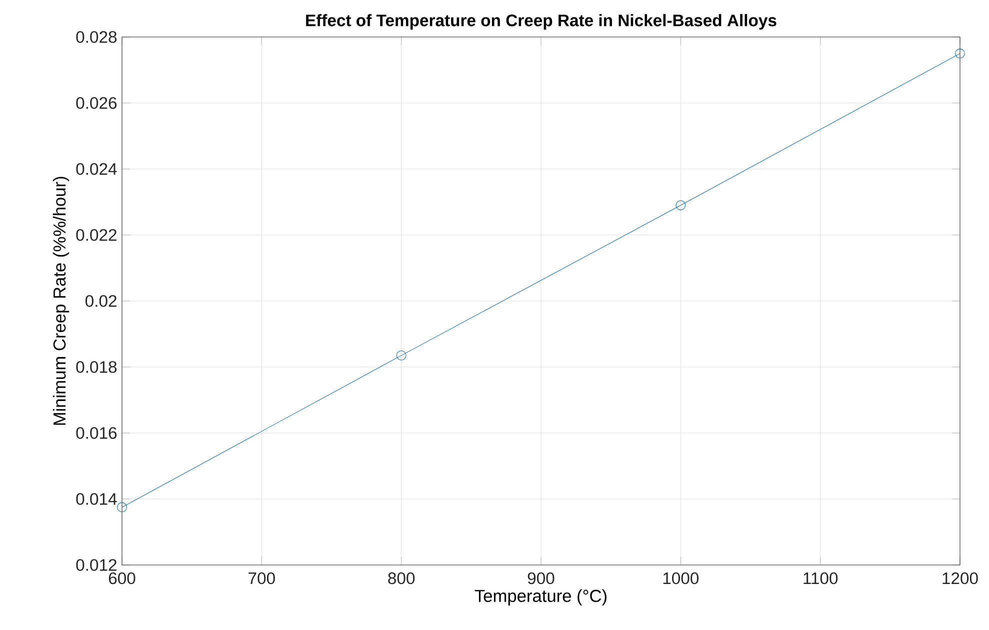 The height and width of the screenshot is (630, 989). What do you see at coordinates (821, 578) in the screenshot?
I see `x-tick-label: 1100` at bounding box center [821, 578].